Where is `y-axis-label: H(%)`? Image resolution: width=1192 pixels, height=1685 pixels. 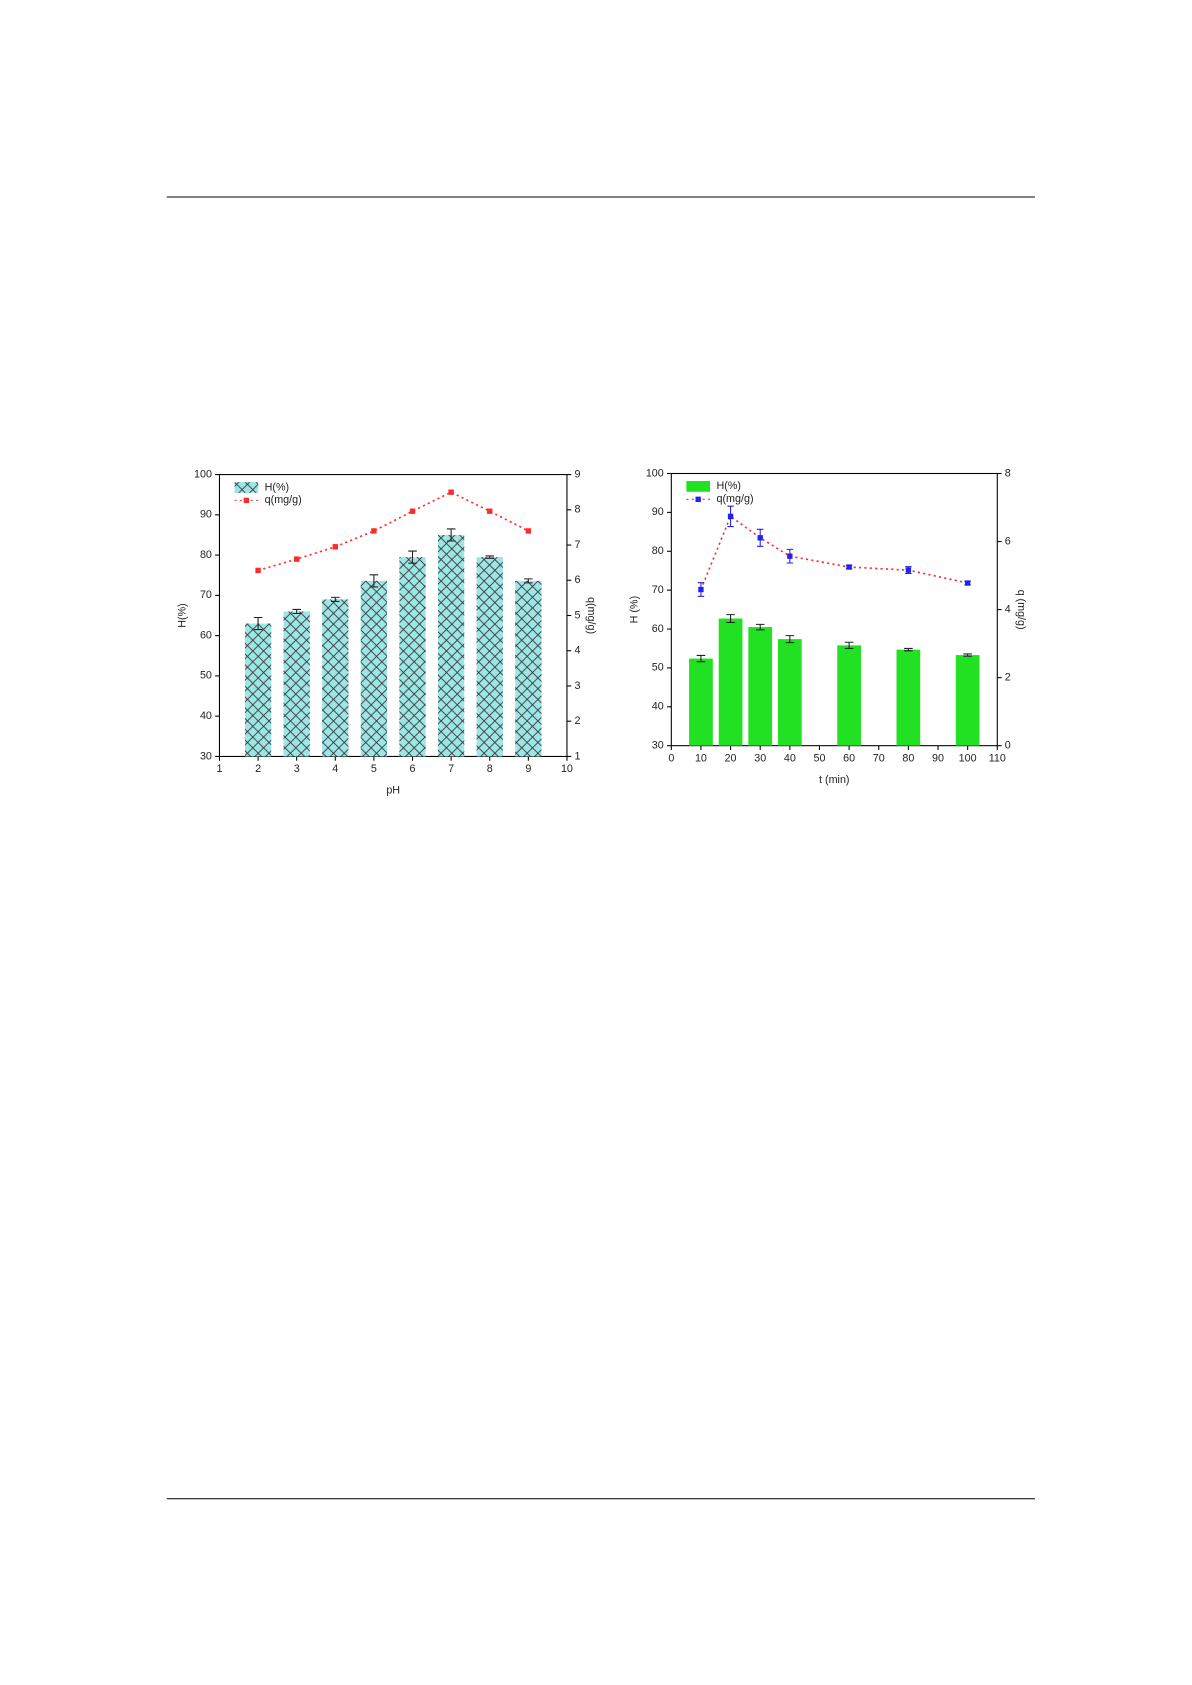 y-axis-label: H(%) is located at coordinates (183, 615).